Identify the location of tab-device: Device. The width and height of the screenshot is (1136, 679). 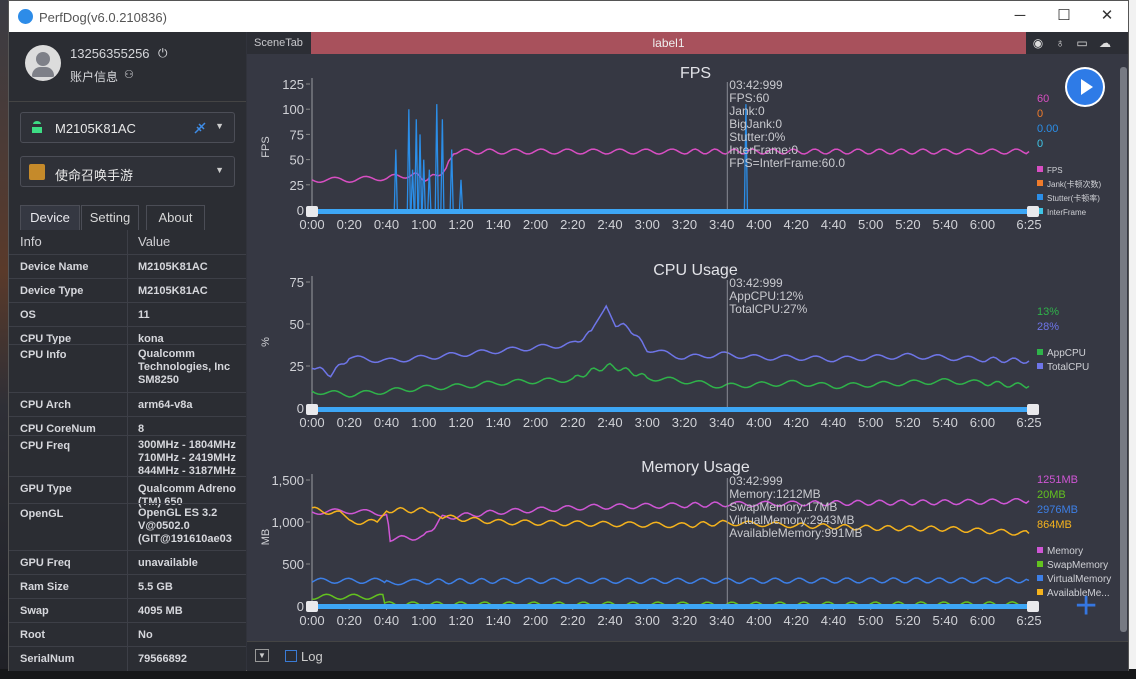
(50, 217).